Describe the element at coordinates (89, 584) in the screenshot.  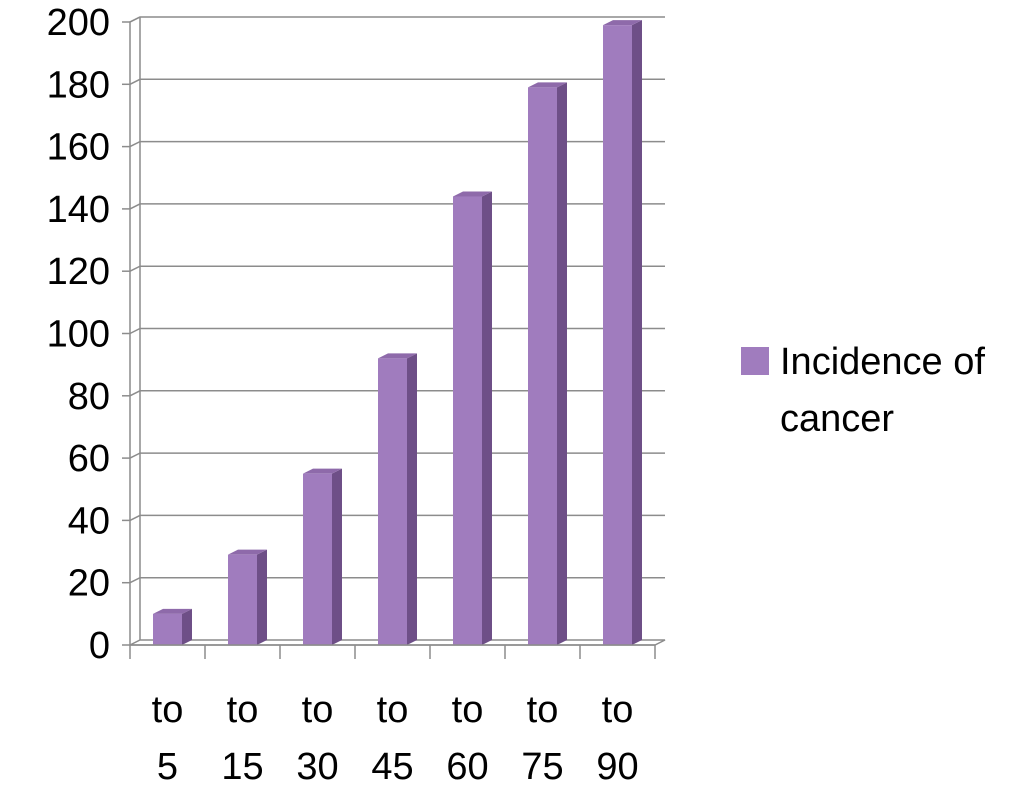
I see `y-tick-label: 20` at that location.